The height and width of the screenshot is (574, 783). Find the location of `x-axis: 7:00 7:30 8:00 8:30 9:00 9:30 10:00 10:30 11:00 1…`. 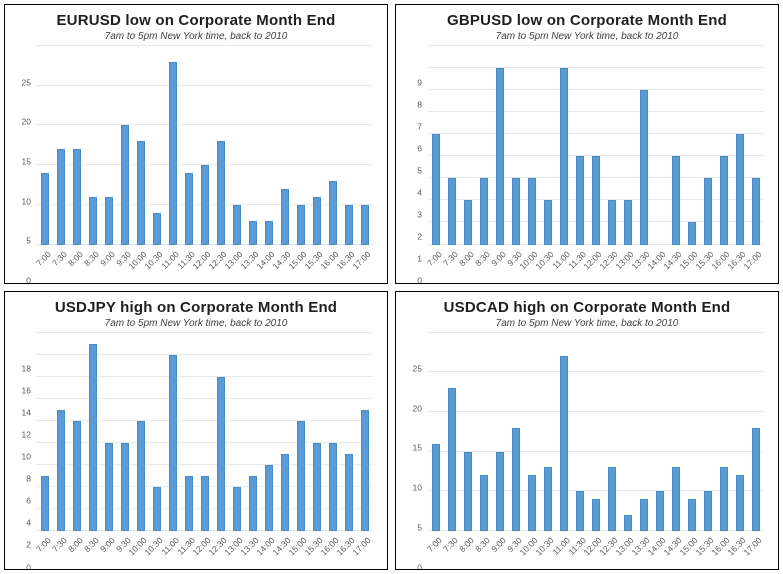

x-axis: 7:00 7:30 8:00 8:30 9:00 9:30 10:00 10:30 11:00 1… is located at coordinates (203, 263).